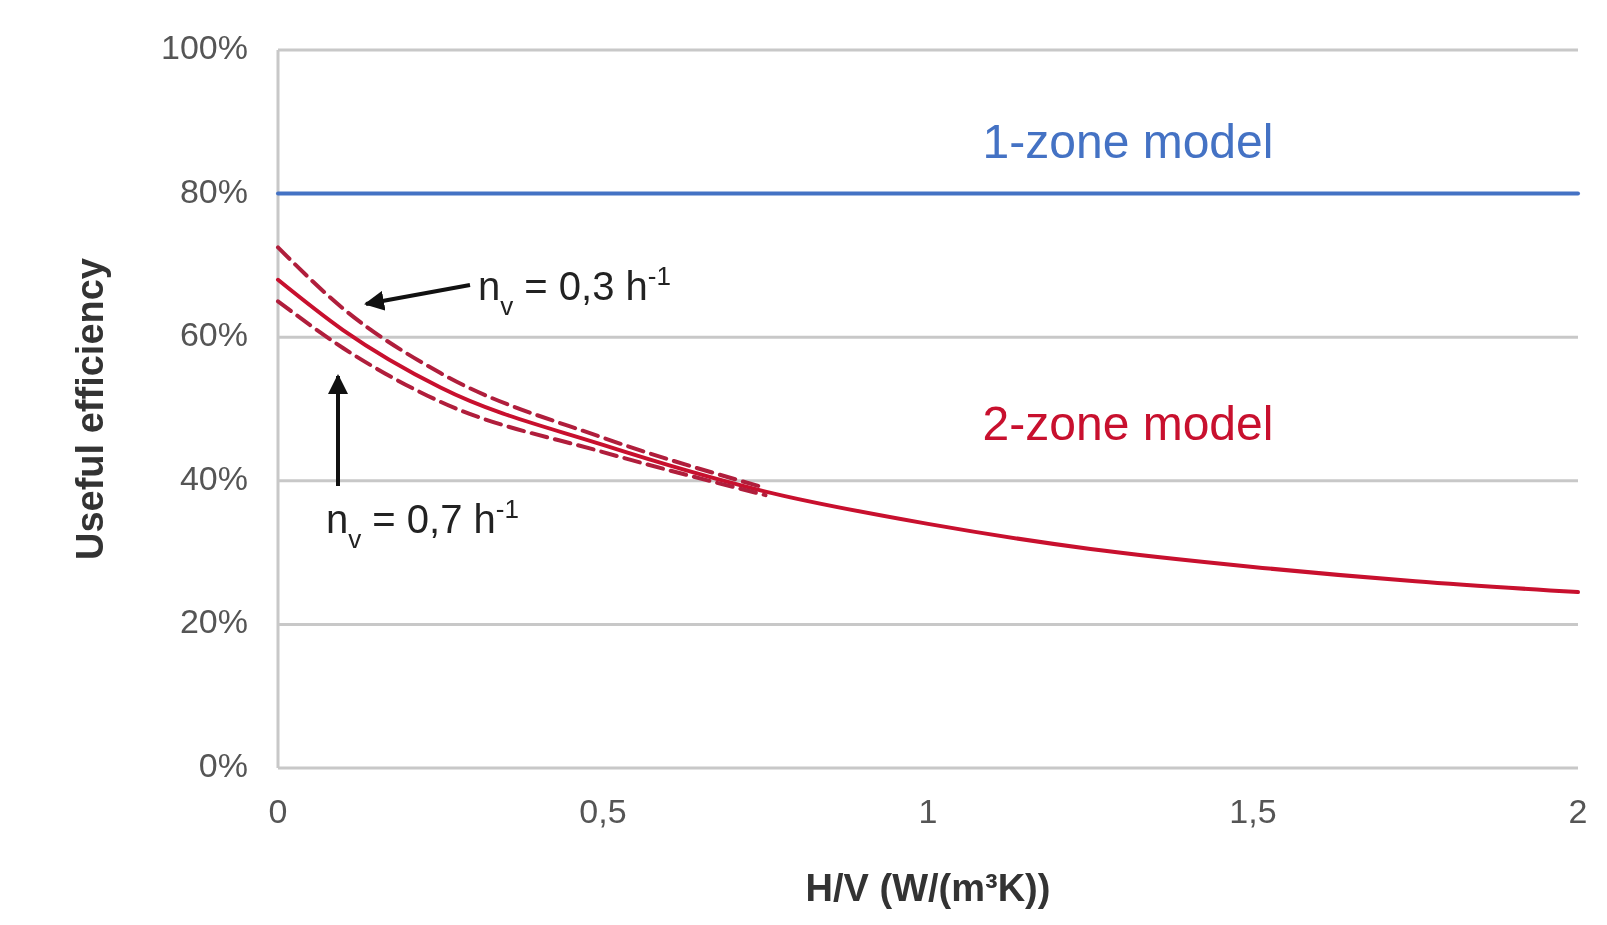 This screenshot has height=925, width=1607. What do you see at coordinates (603, 811) in the screenshot?
I see `x-tick-label: 0,5` at bounding box center [603, 811].